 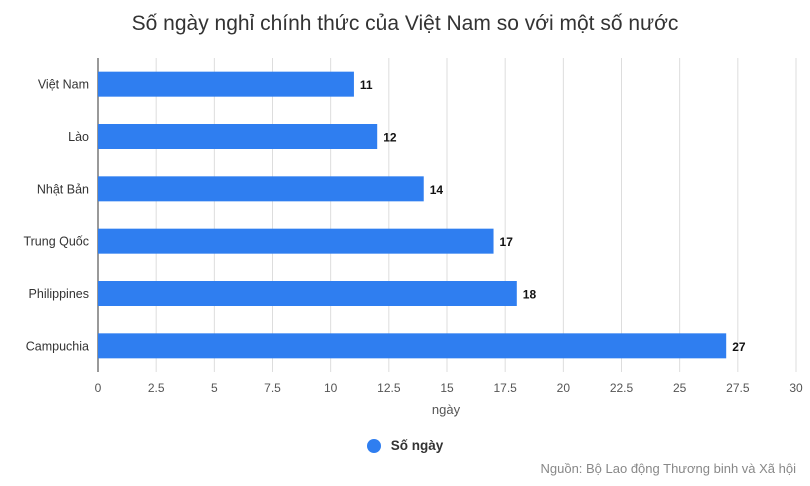 What do you see at coordinates (437, 190) in the screenshot?
I see `data-label: 14` at bounding box center [437, 190].